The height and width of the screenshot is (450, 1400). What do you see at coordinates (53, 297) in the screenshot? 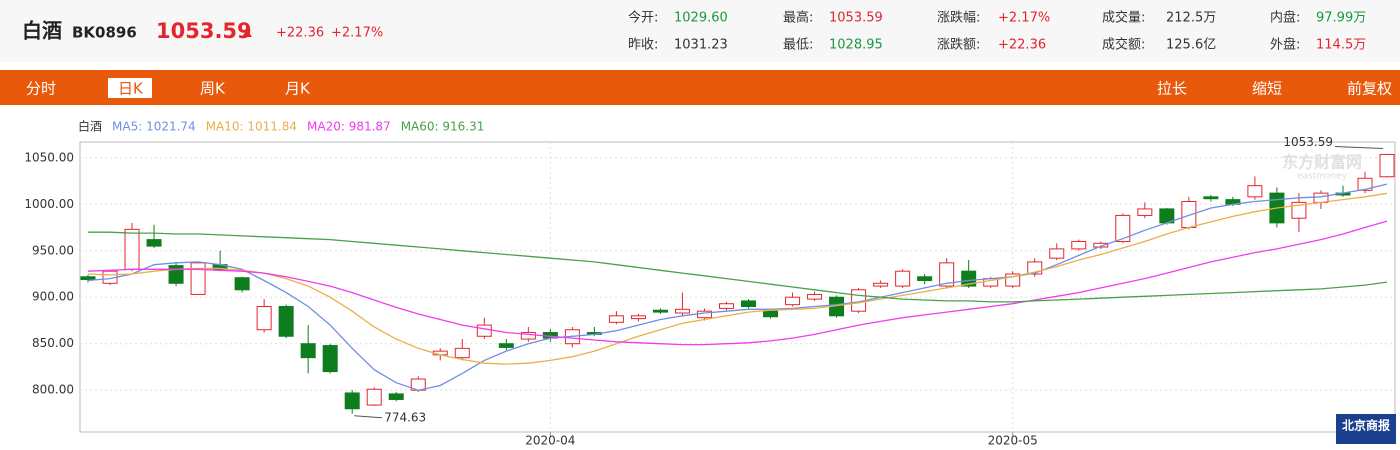
I see `y-tick-label: 900.00` at bounding box center [53, 297].